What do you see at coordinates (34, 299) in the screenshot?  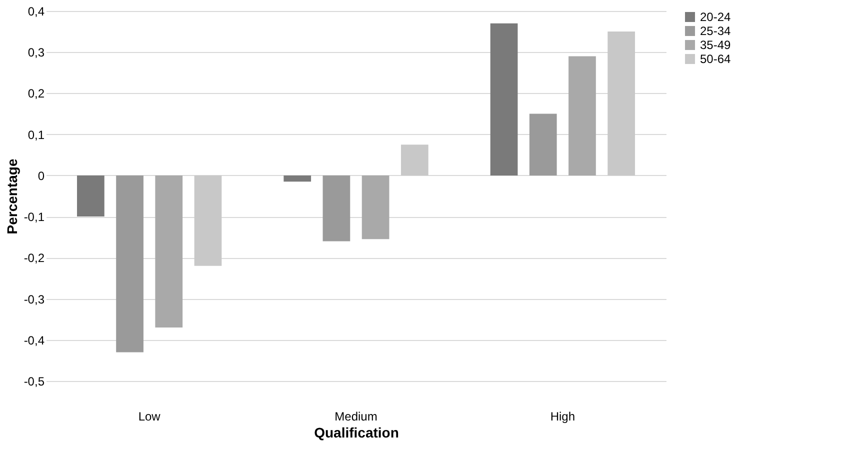 I see `y-tick-label: -0,3` at bounding box center [34, 299].